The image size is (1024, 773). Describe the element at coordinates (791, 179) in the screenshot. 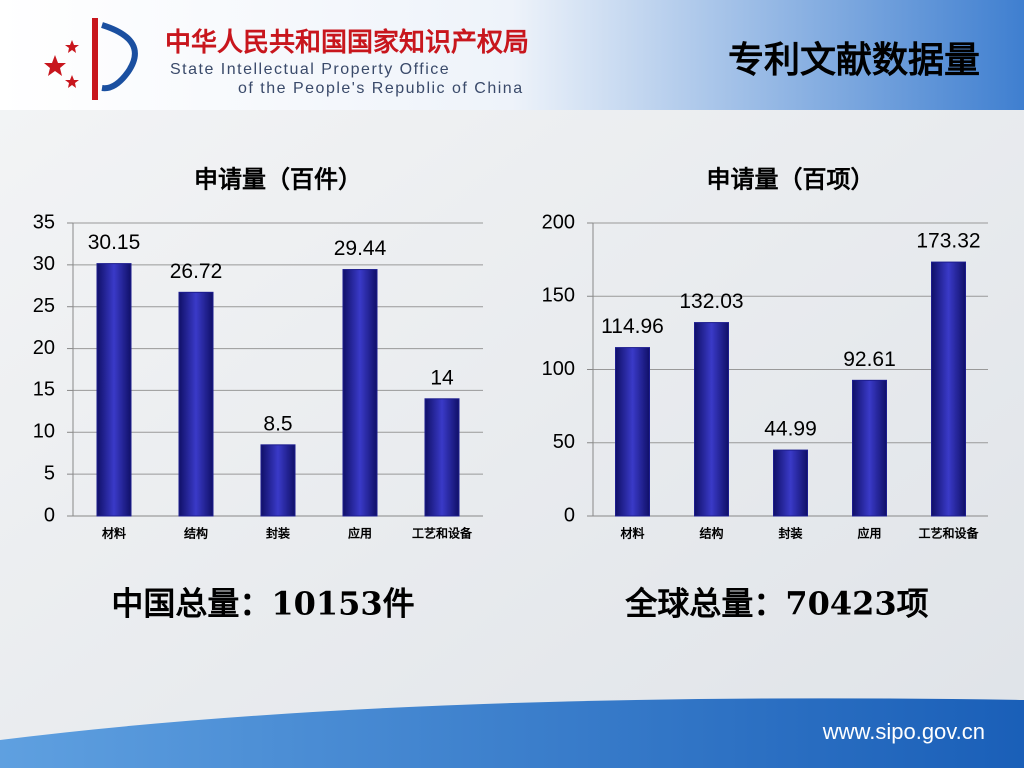

I see `chart-title: 申请量（百项）` at that location.